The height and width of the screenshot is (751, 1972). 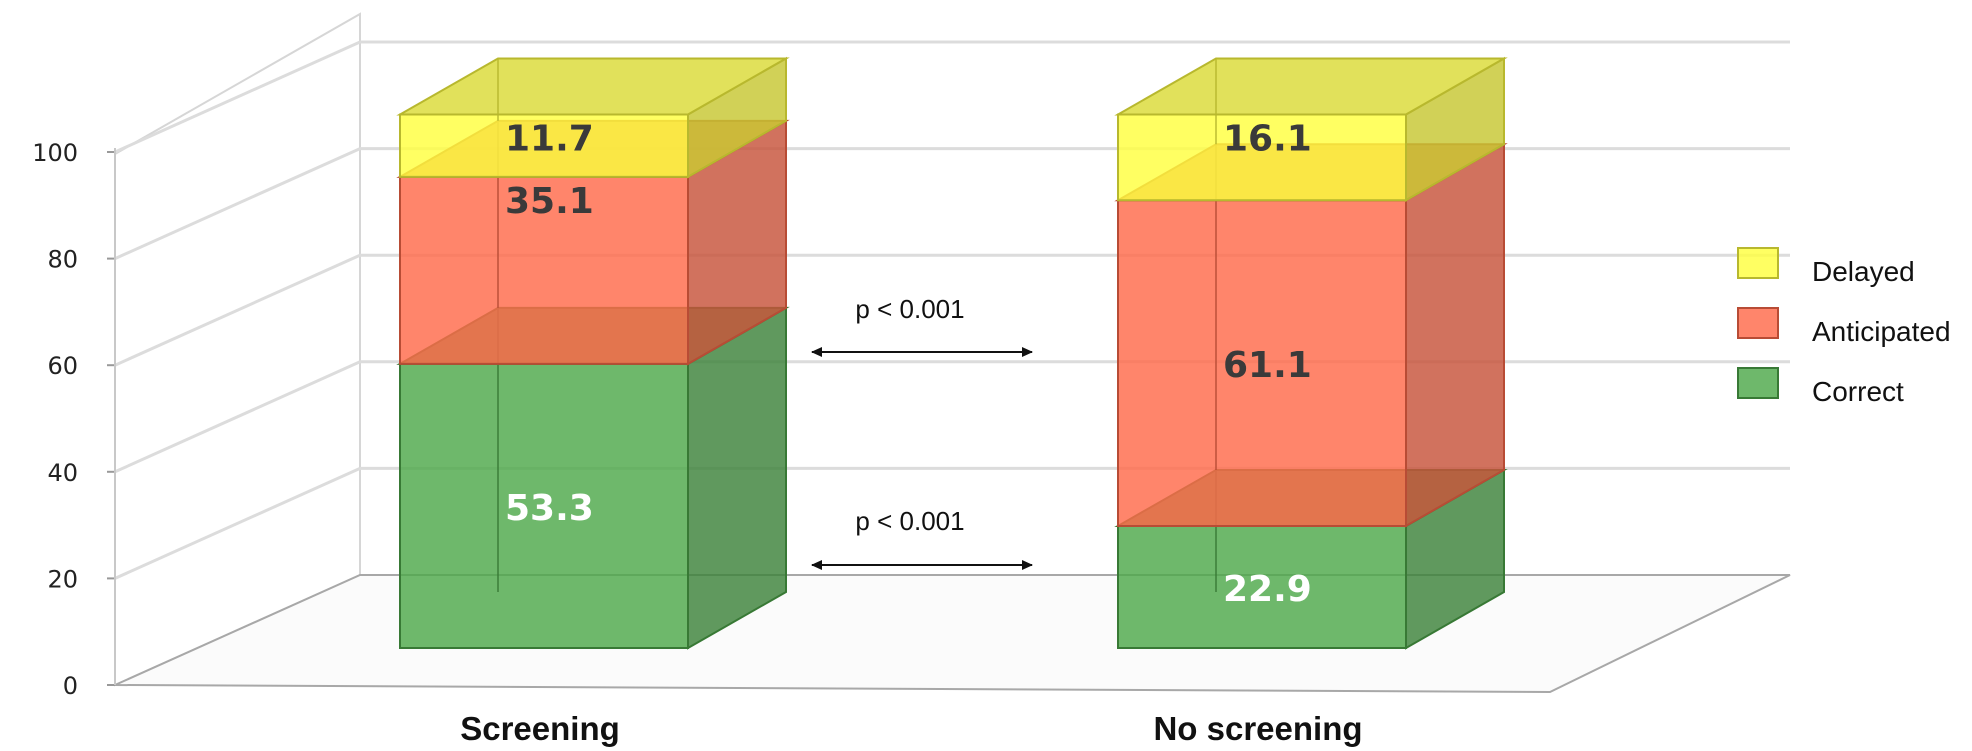 I want to click on legend-label-correct: Correct, so click(x=1858, y=391).